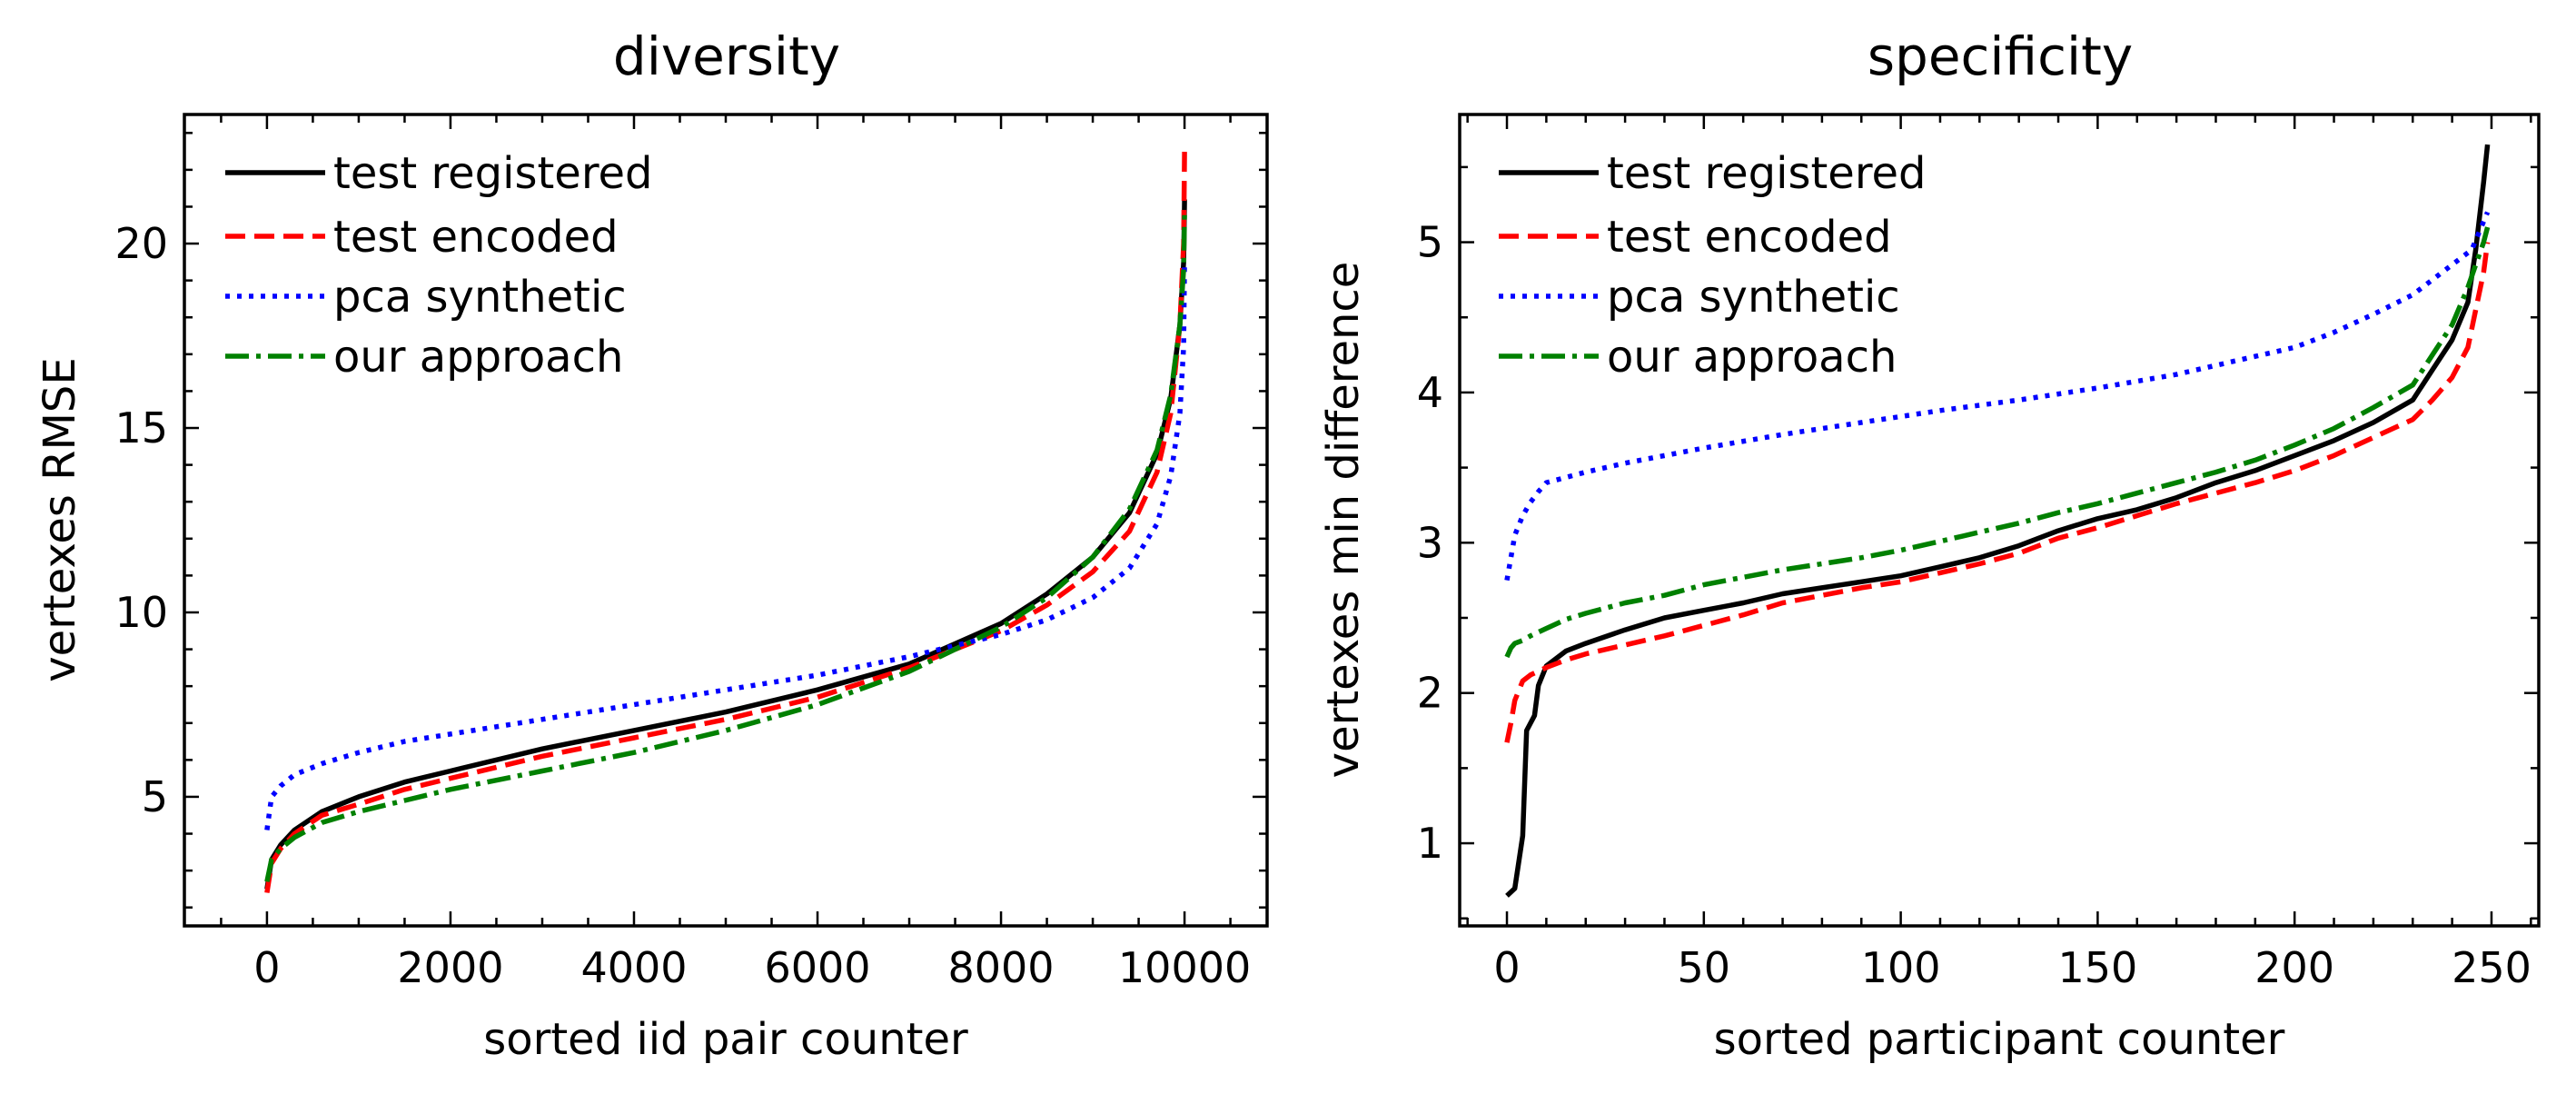 The width and height of the screenshot is (2576, 1094). What do you see at coordinates (1430, 843) in the screenshot?
I see `y-tick-label: 1` at bounding box center [1430, 843].